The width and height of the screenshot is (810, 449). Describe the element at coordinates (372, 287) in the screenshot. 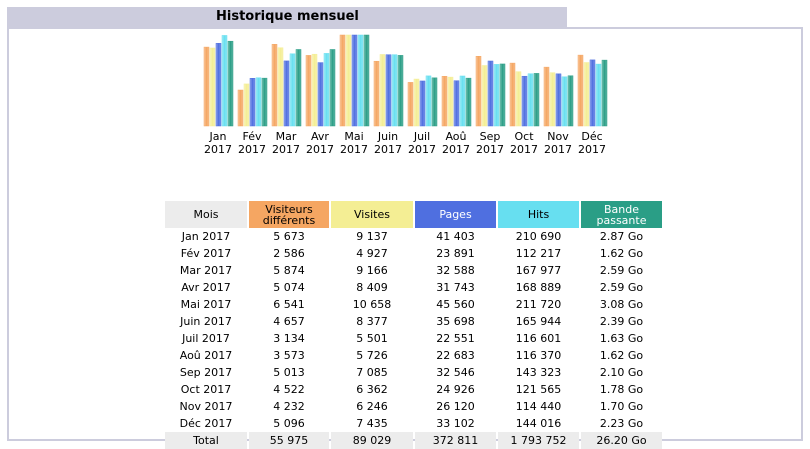

I see `cell-visites: 8 409` at that location.